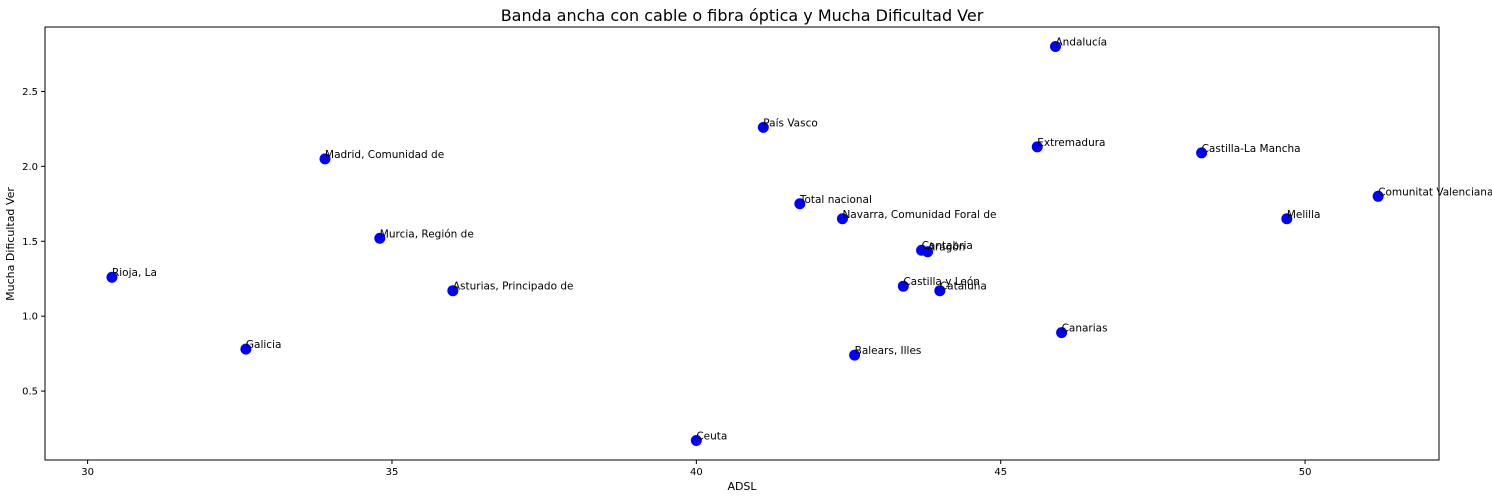 The width and height of the screenshot is (1492, 503). Describe the element at coordinates (10, 244) in the screenshot. I see `y-axis-label: Mucha Dificultad Ver` at that location.